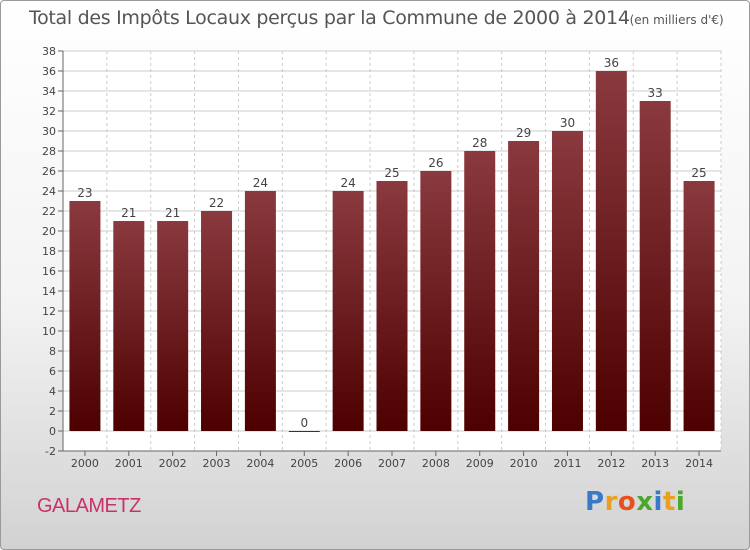 The width and height of the screenshot is (750, 550). I want to click on logo-letter: r, so click(611, 502).